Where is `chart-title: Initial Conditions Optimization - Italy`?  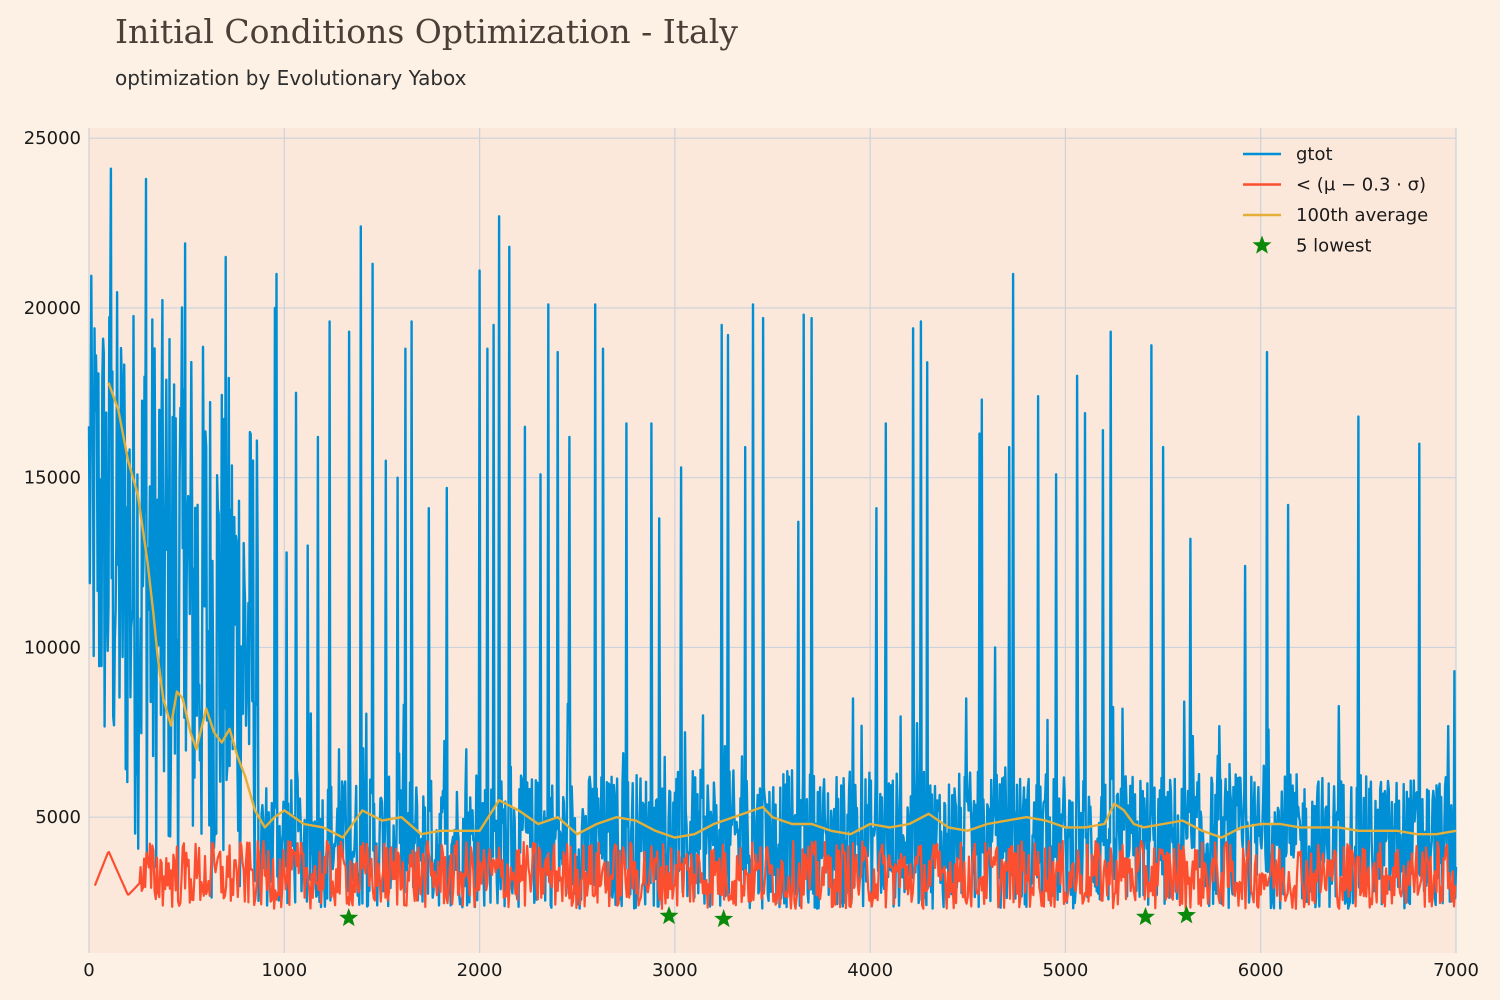 chart-title: Initial Conditions Optimization - Italy is located at coordinates (426, 31).